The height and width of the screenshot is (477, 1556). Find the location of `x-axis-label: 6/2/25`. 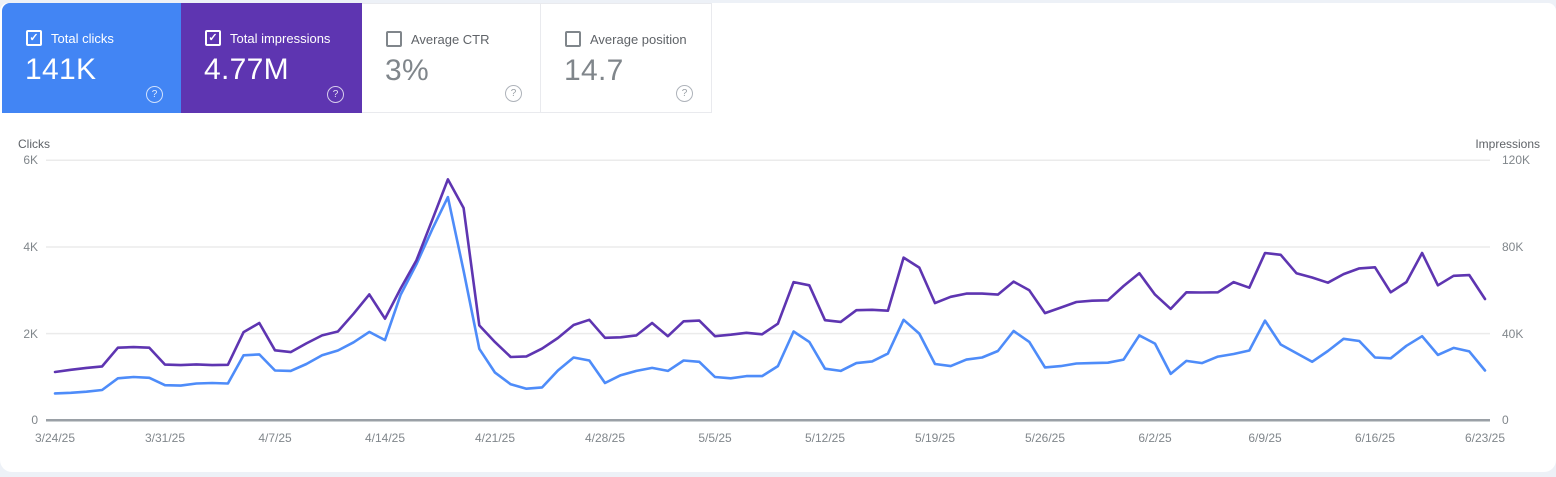

x-axis-label: 6/2/25 is located at coordinates (1155, 438).